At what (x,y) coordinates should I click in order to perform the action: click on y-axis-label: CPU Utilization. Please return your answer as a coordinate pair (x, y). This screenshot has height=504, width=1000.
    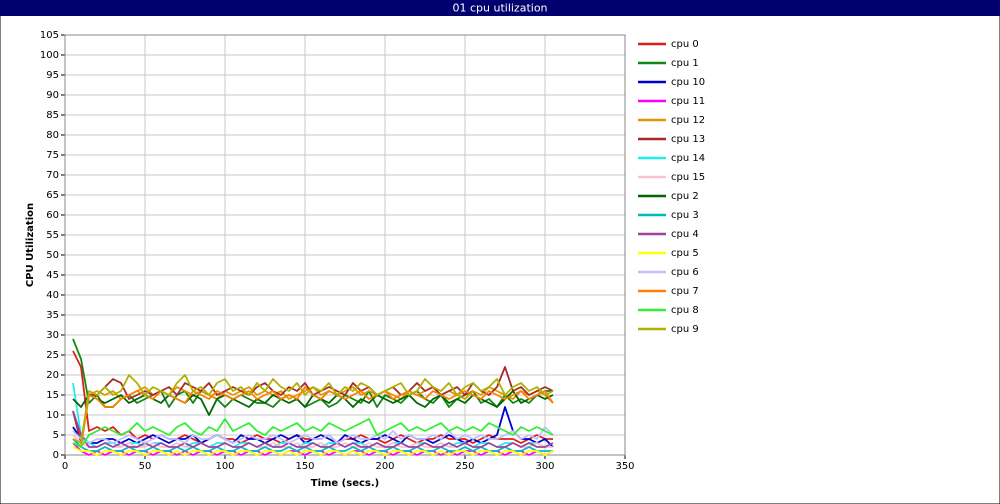
    Looking at the image, I should click on (30, 245).